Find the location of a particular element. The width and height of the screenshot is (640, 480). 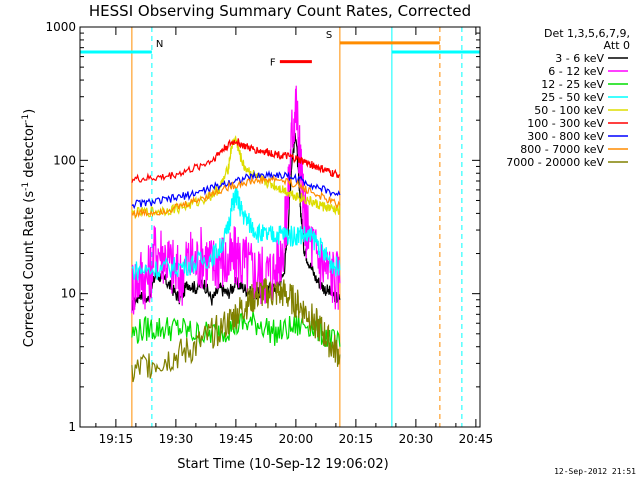

legend-label-0: 3 - 6 keV is located at coordinates (579, 58).